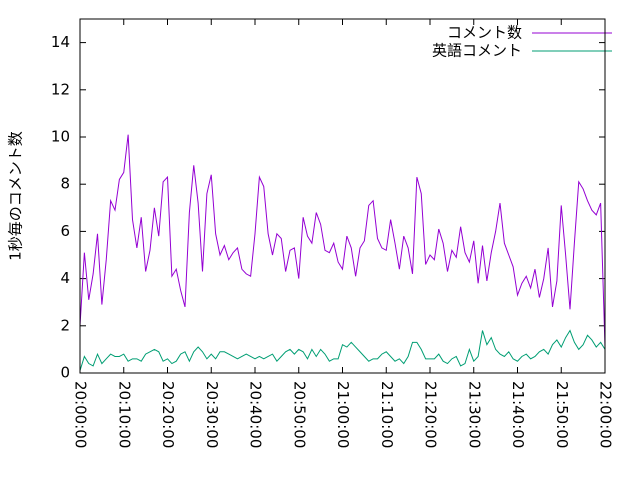  What do you see at coordinates (431, 414) in the screenshot?
I see `x-tick-label: 21:20:00` at bounding box center [431, 414].